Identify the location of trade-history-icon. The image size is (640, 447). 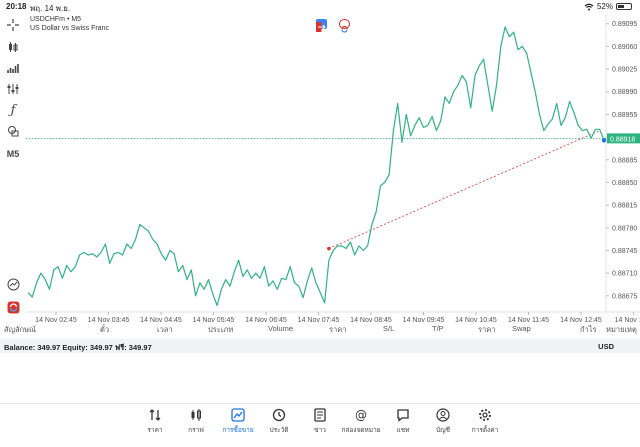
(13, 284).